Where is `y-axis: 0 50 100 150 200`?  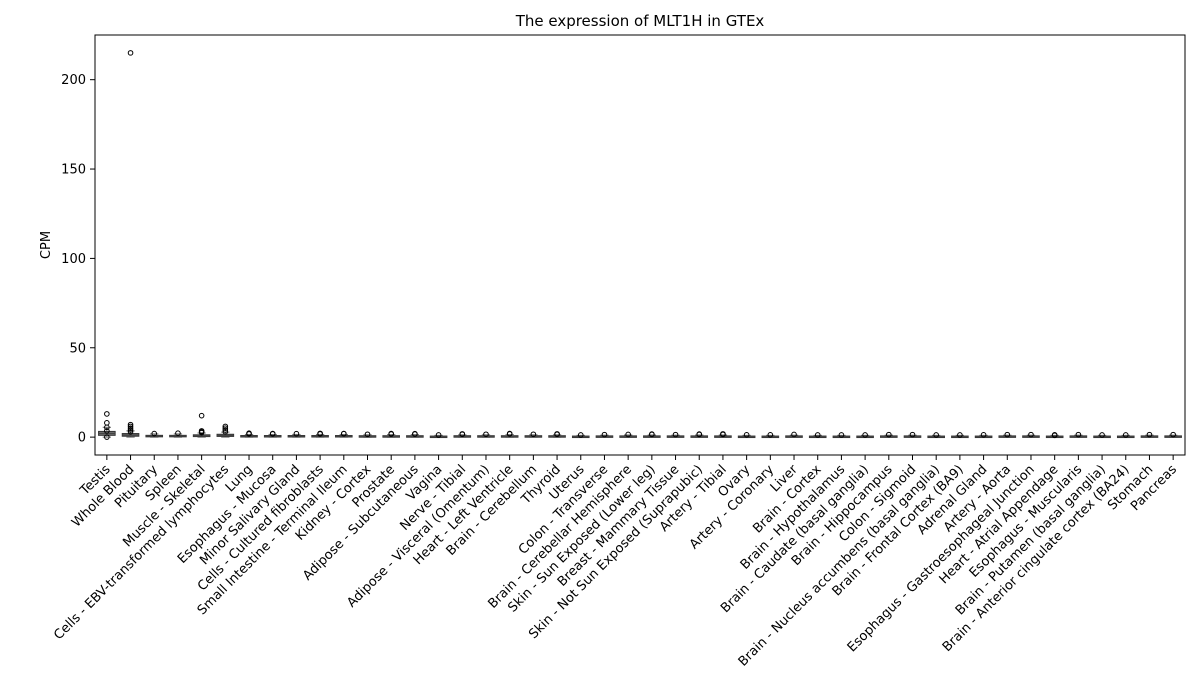
y-axis: 0 50 100 150 200 is located at coordinates (78, 259).